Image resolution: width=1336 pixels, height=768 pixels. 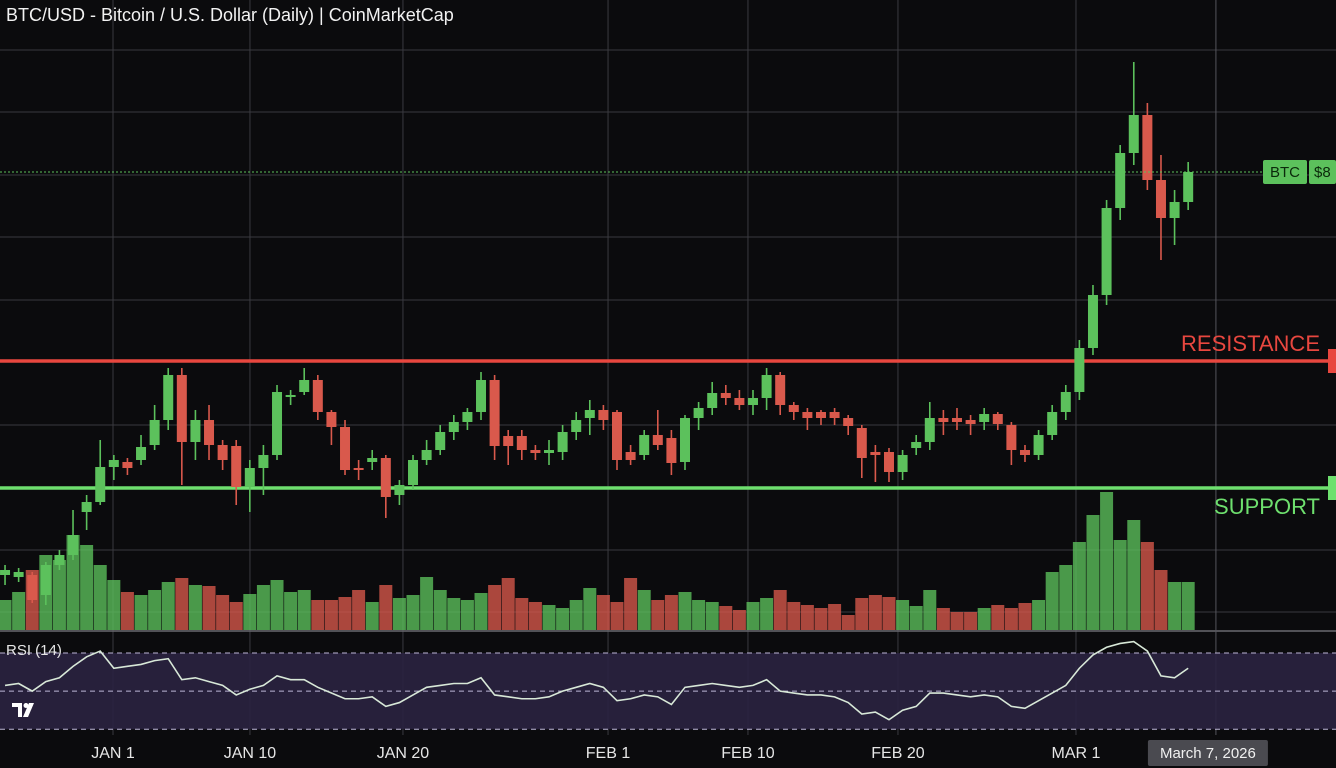 I want to click on level-label: SUPPORT, so click(x=1267, y=506).